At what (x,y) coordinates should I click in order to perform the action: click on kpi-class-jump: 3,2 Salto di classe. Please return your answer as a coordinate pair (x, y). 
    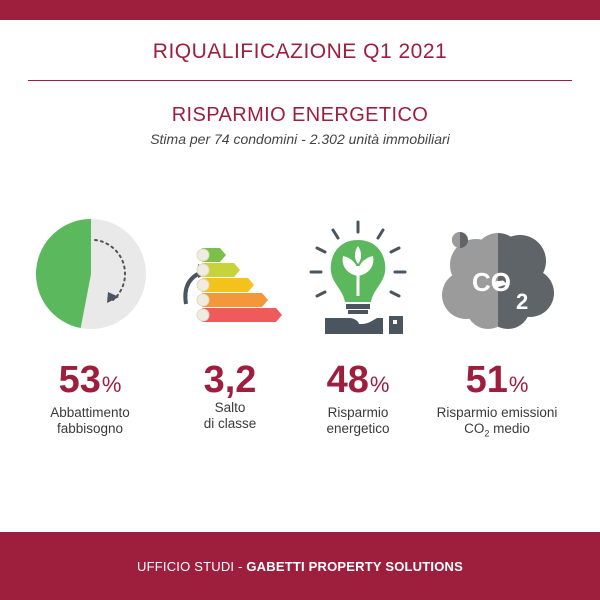
    Looking at the image, I should click on (230, 396).